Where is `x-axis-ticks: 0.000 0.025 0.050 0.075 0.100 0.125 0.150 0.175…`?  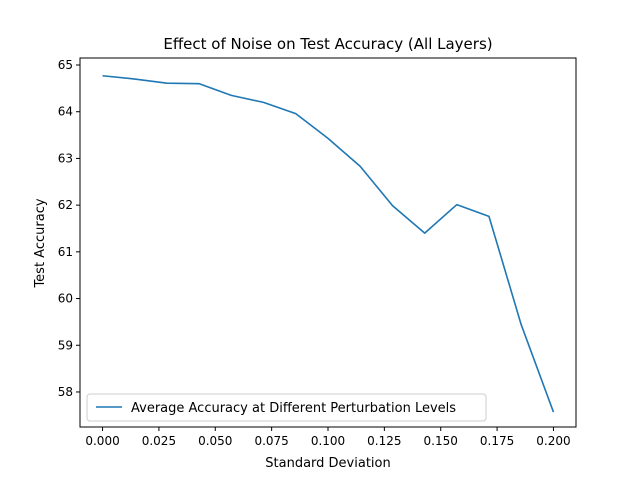
x-axis-ticks: 0.000 0.025 0.050 0.075 0.100 0.125 0.150 0.175… is located at coordinates (328, 437).